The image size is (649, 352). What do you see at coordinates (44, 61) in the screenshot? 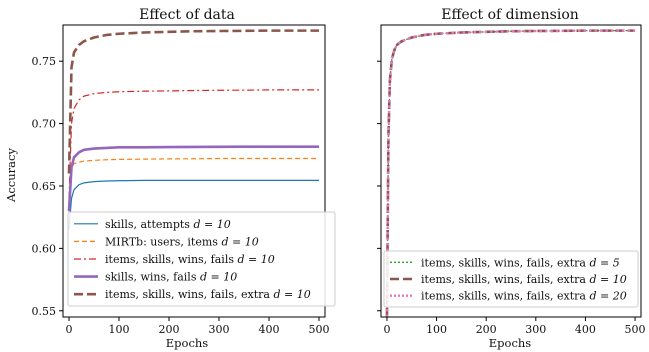
I see `y-tick-label: 0.75` at bounding box center [44, 61].